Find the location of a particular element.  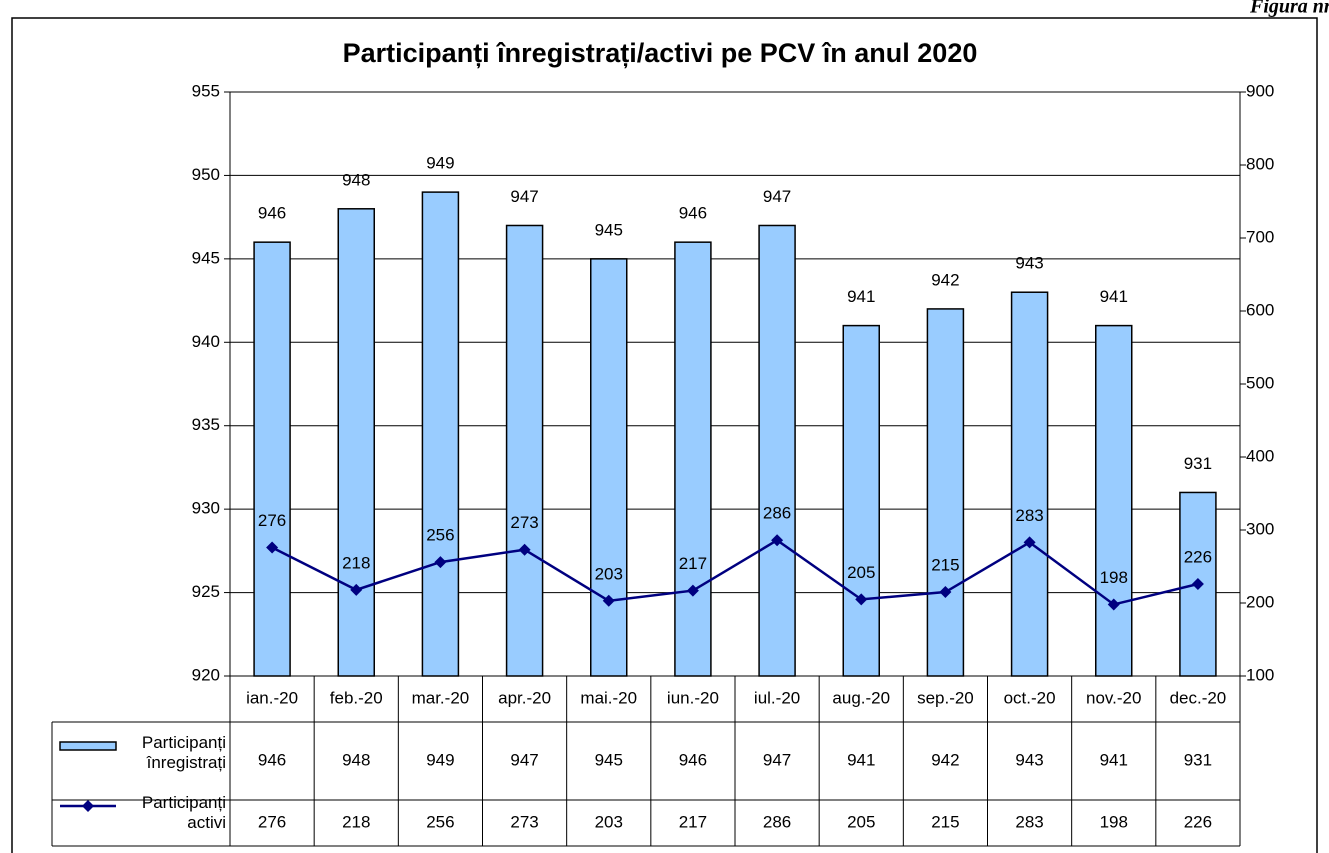

table-value: 273 is located at coordinates (524, 821).